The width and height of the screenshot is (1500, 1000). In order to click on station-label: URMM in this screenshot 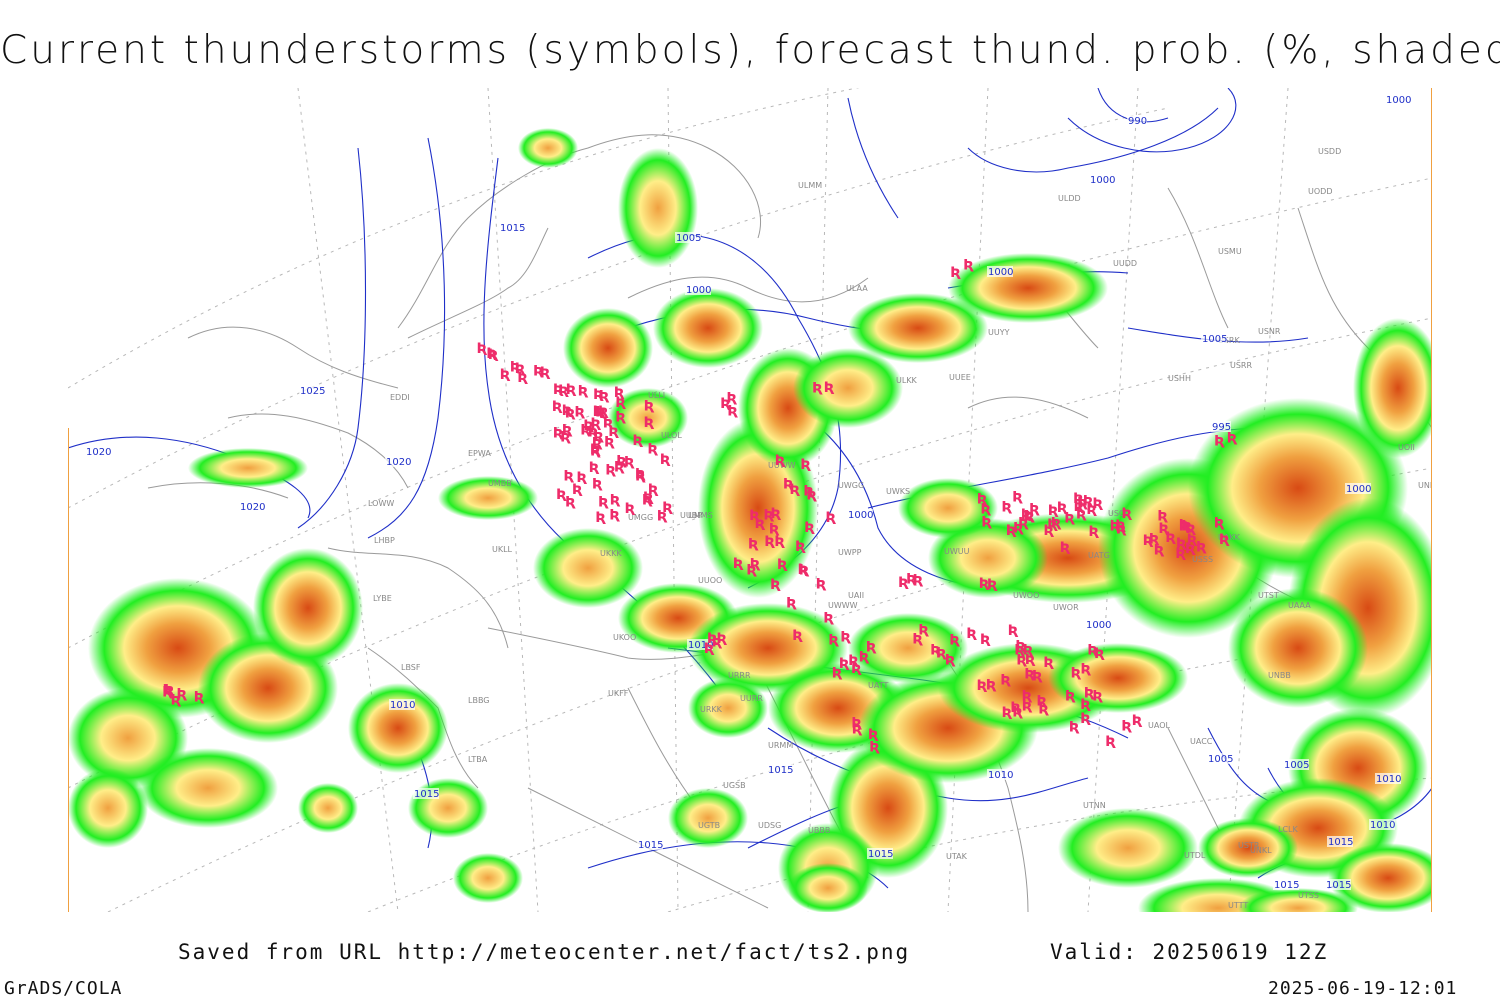, I will do `click(780, 745)`.